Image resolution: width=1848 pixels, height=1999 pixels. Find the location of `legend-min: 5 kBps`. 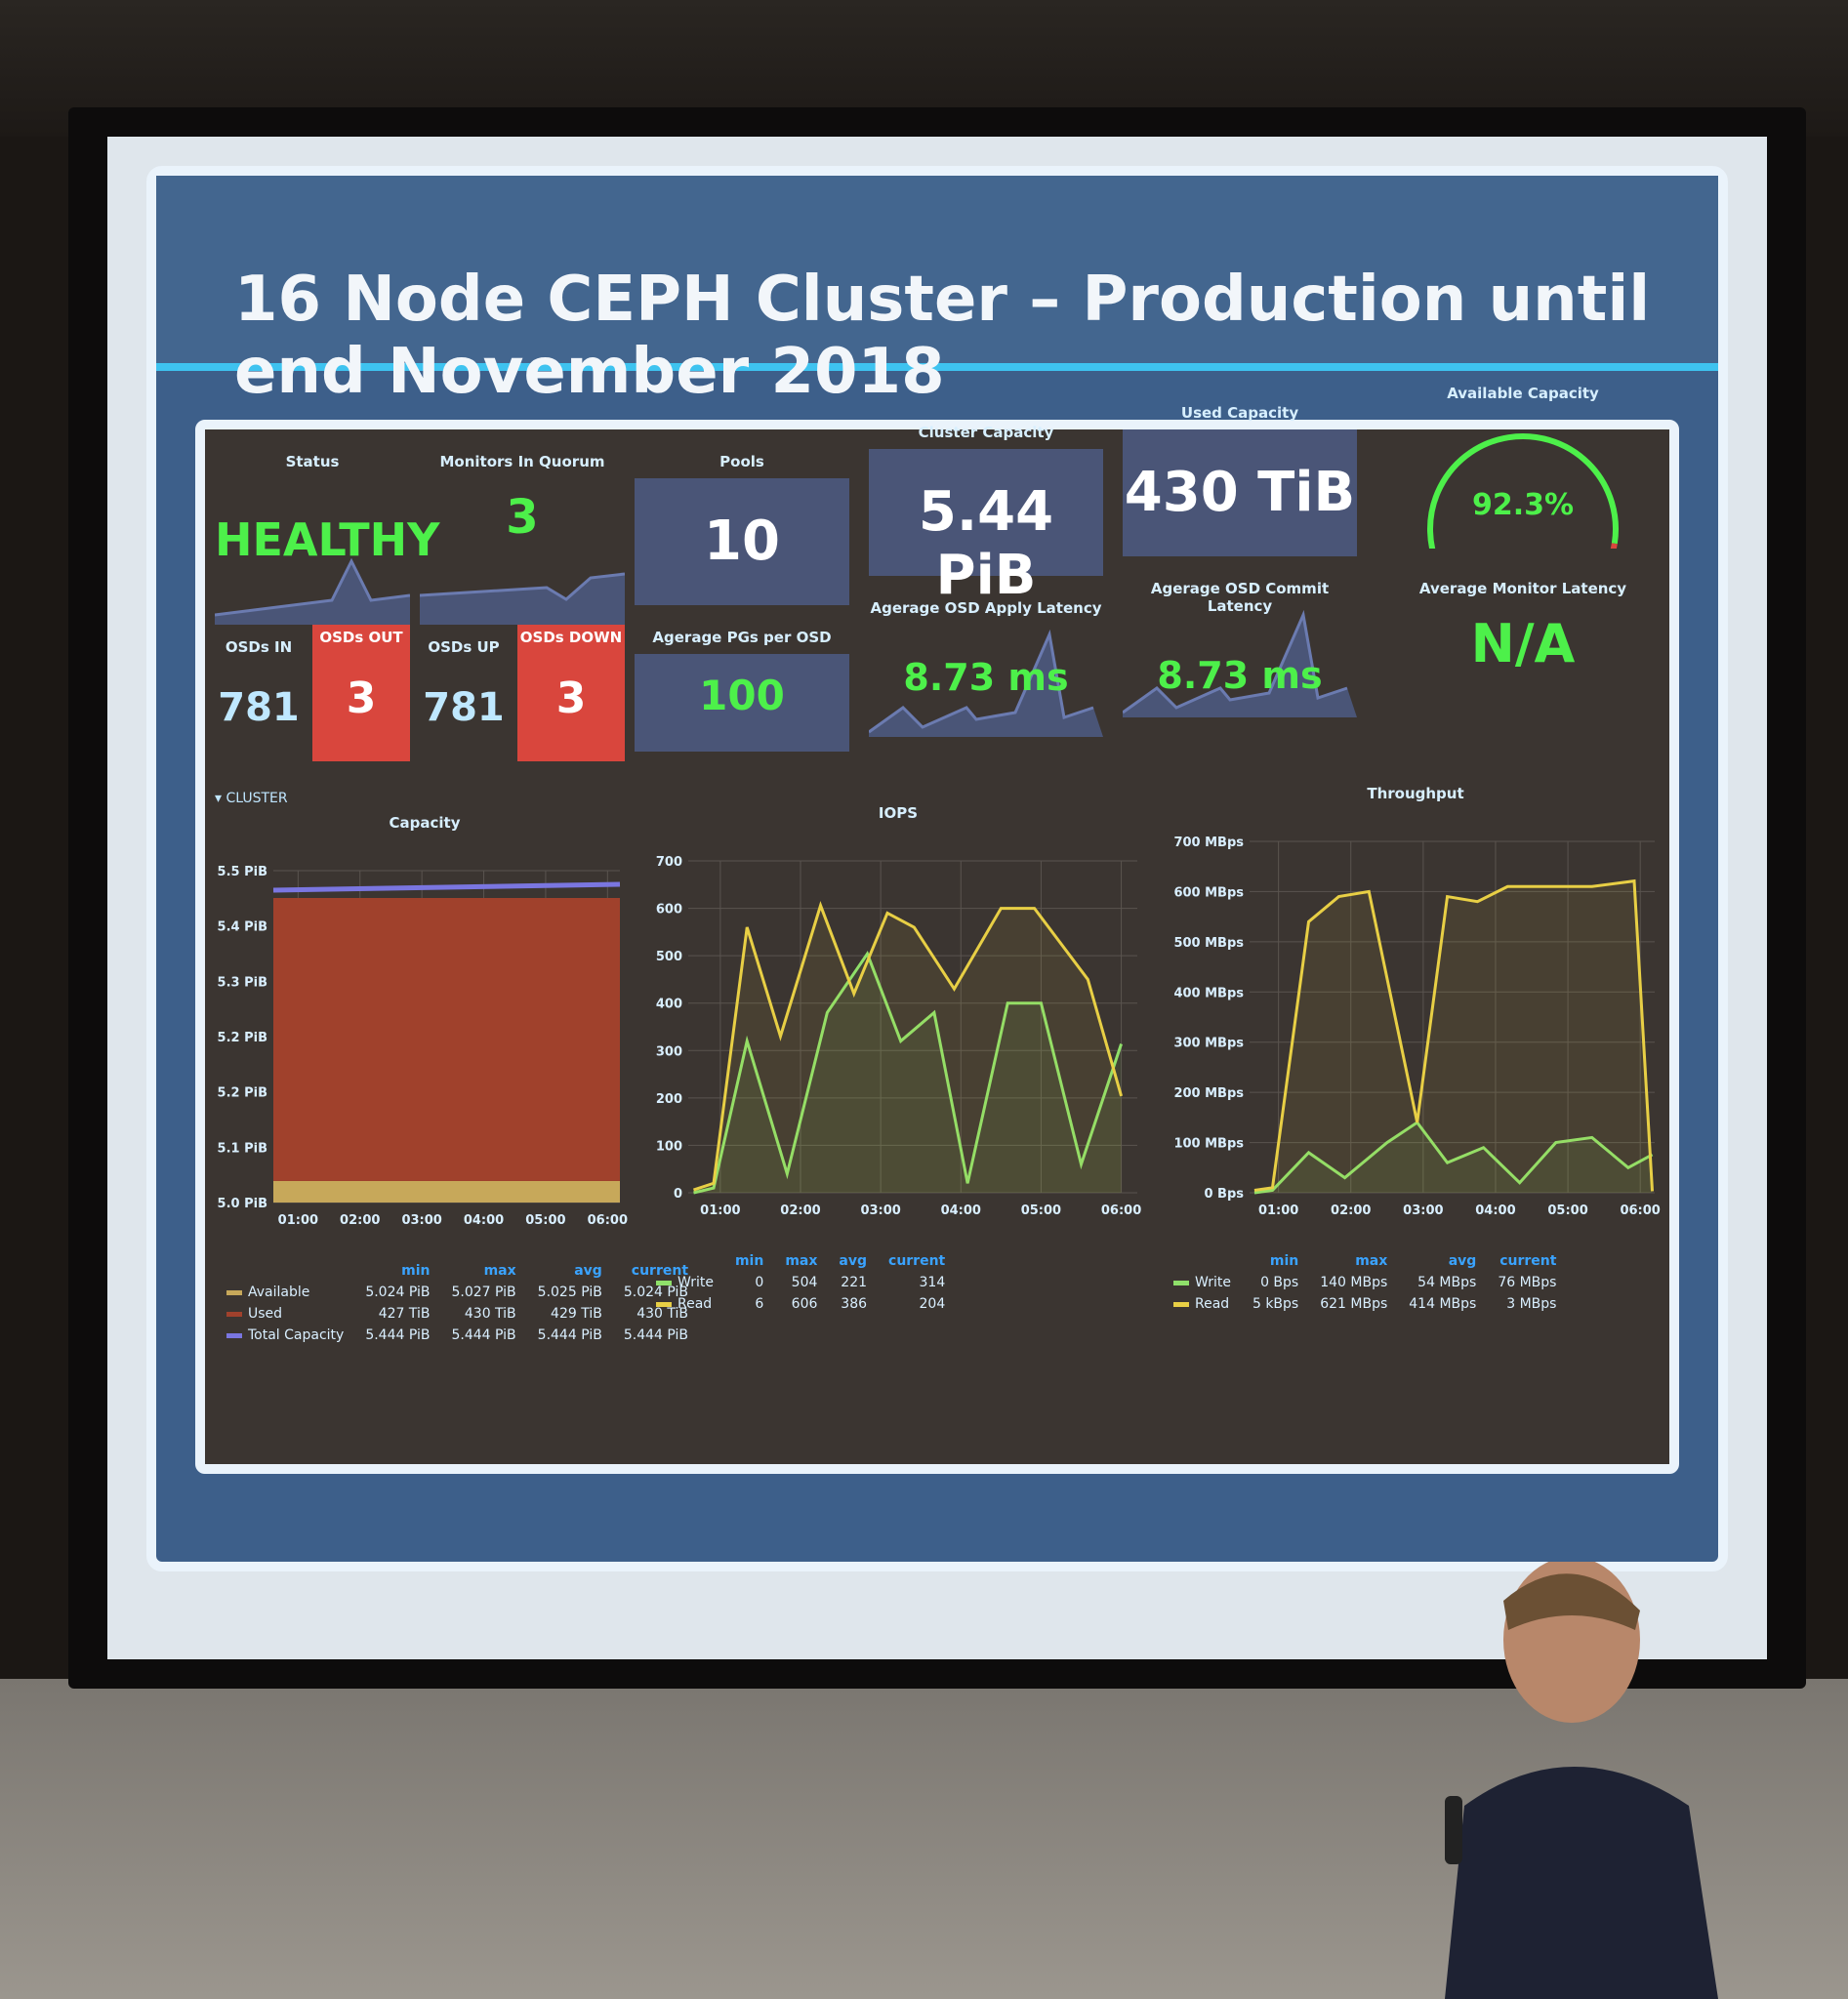

legend-min: 5 kBps is located at coordinates (1275, 1304).